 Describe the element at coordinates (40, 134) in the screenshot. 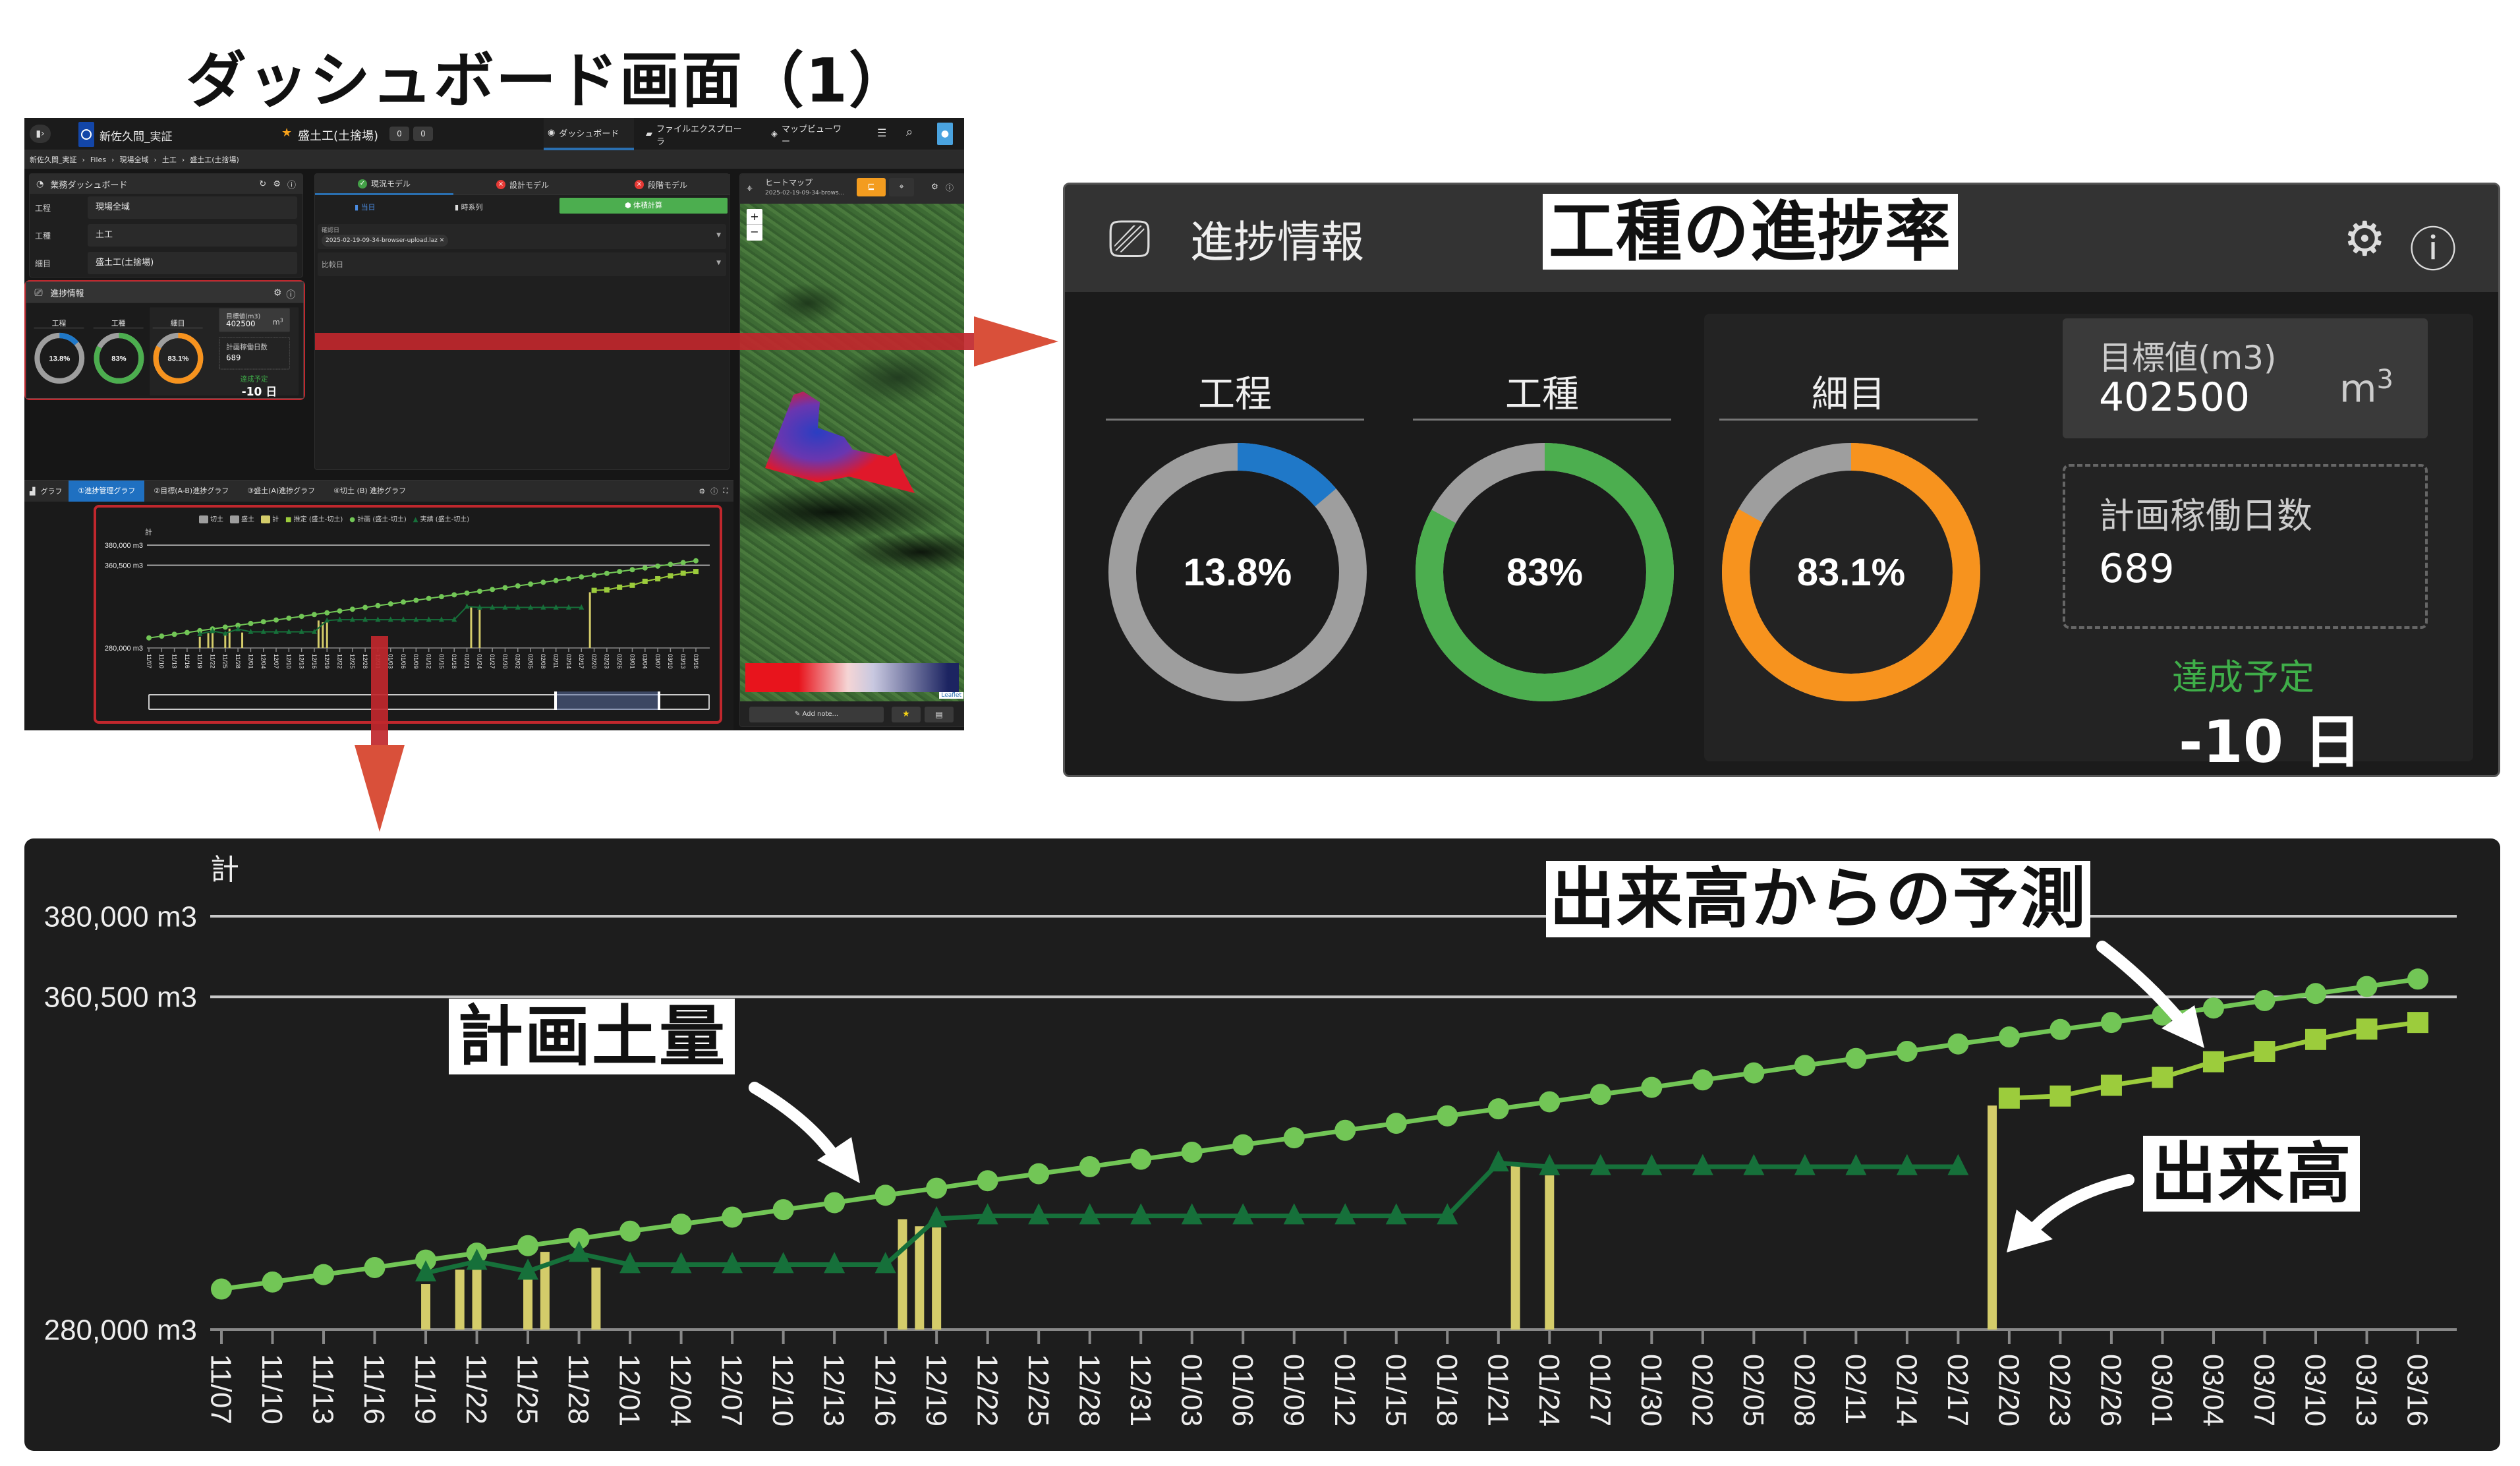

I see `sidebar-toggle-icon: ▮›` at that location.